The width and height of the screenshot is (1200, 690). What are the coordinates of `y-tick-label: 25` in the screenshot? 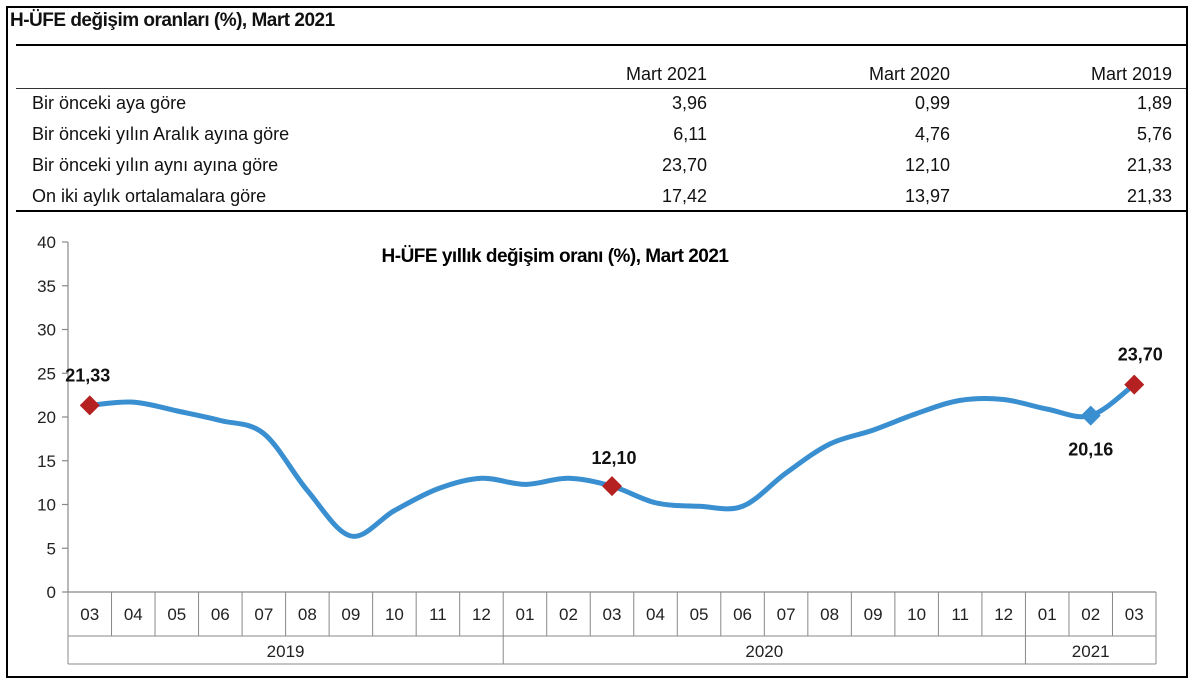 It's located at (46, 373).